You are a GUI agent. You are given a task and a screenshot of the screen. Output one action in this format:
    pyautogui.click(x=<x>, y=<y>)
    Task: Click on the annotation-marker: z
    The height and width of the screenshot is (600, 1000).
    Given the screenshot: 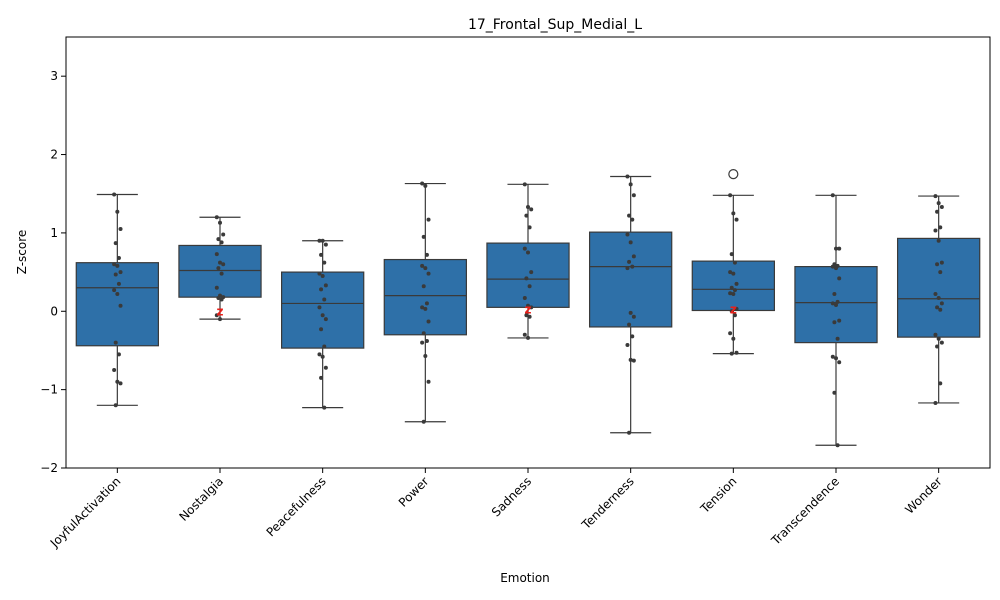 What is the action you would take?
    pyautogui.click(x=528, y=310)
    